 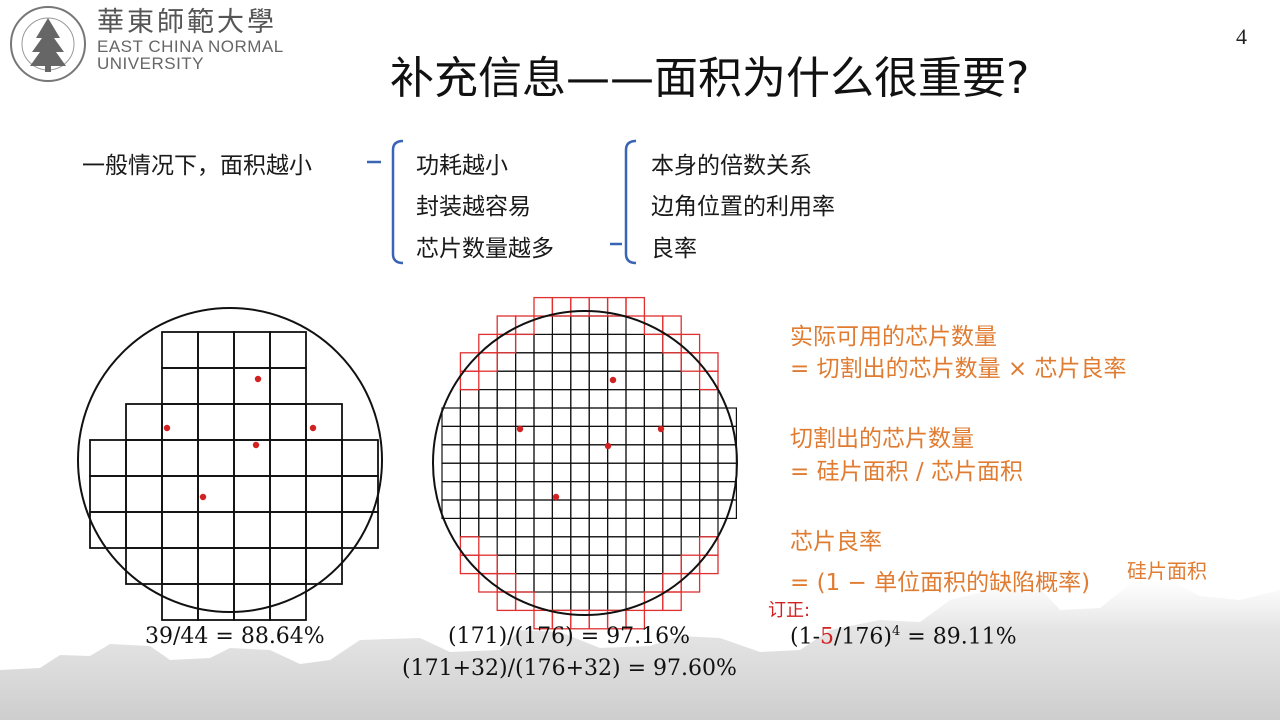 What do you see at coordinates (569, 636) in the screenshot?
I see `wafer2-yield-formula: (171)/(176) = 97.16%` at bounding box center [569, 636].